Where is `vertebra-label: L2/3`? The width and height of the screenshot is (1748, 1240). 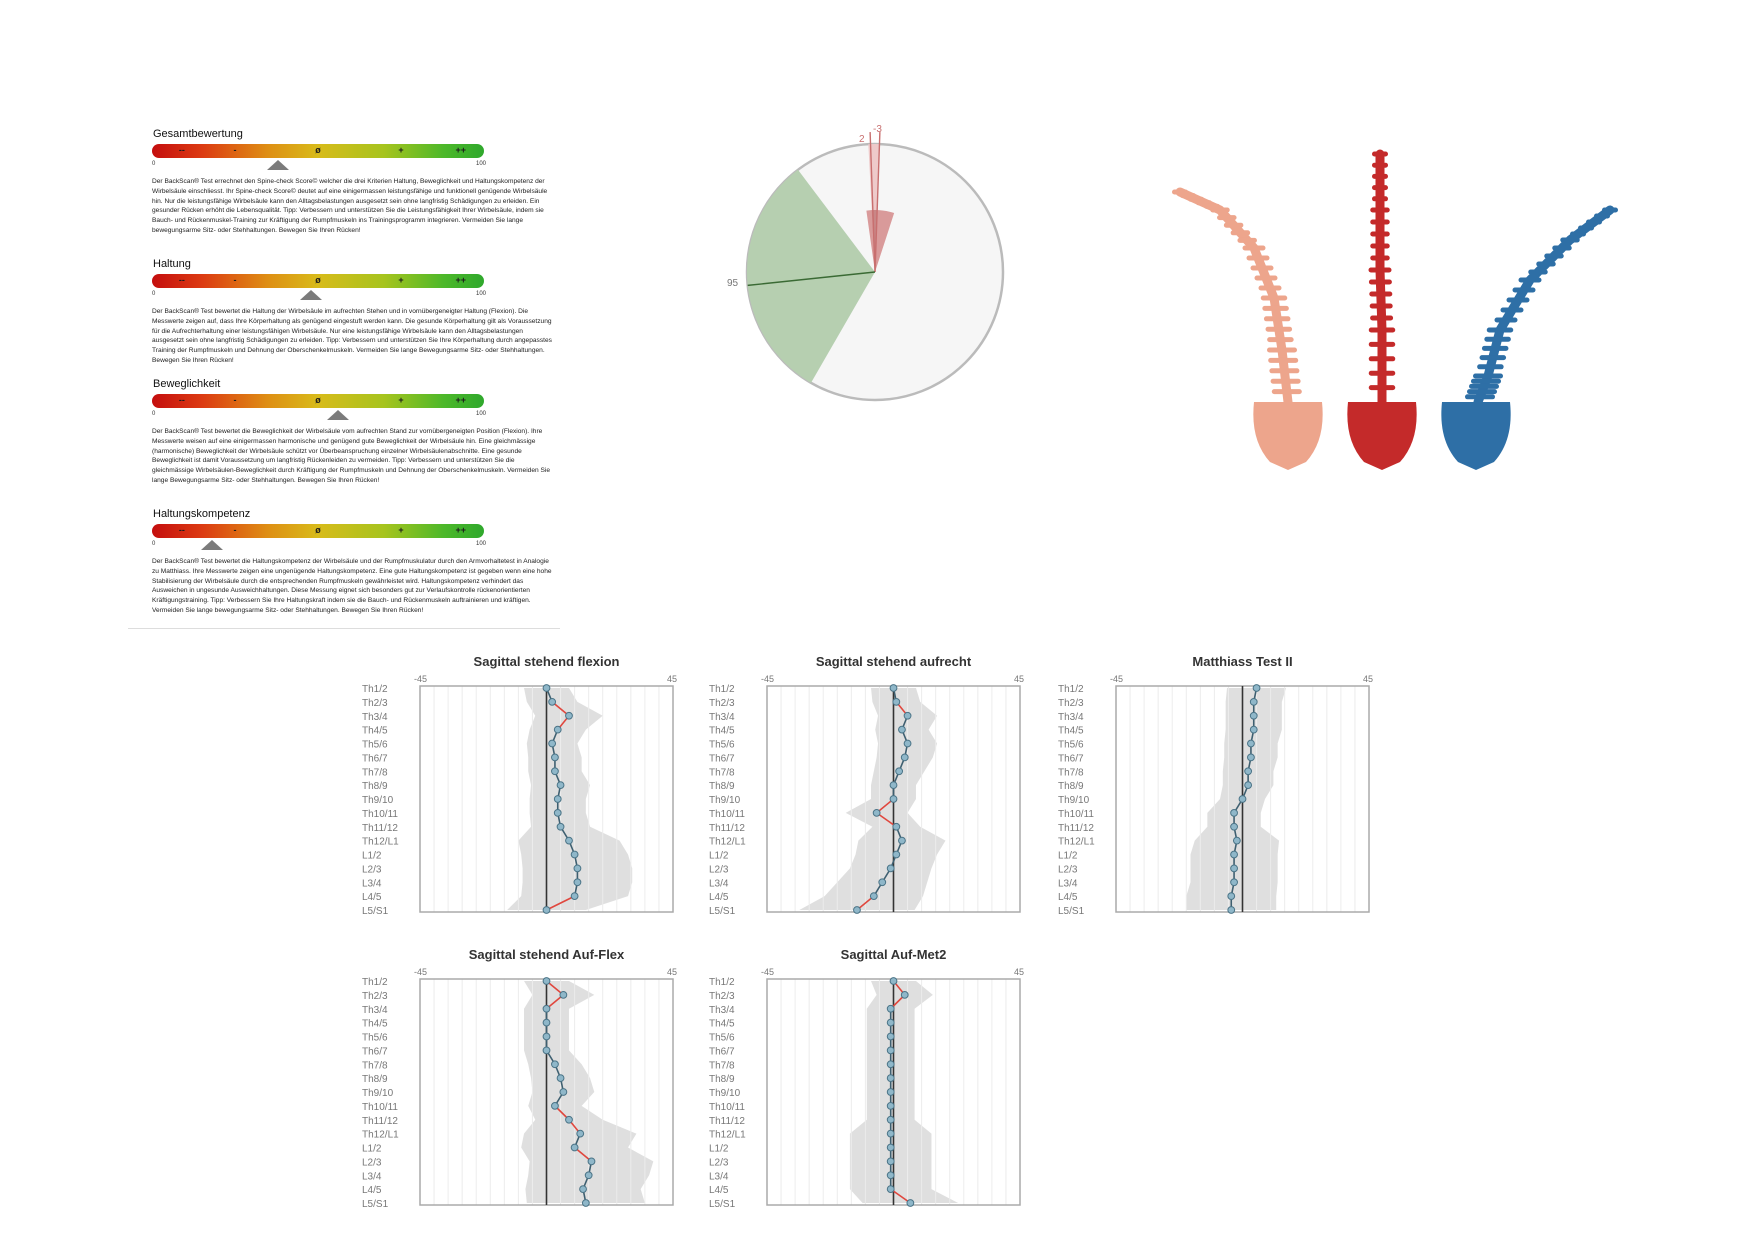
vertebra-label: L2/3 is located at coordinates (719, 1162).